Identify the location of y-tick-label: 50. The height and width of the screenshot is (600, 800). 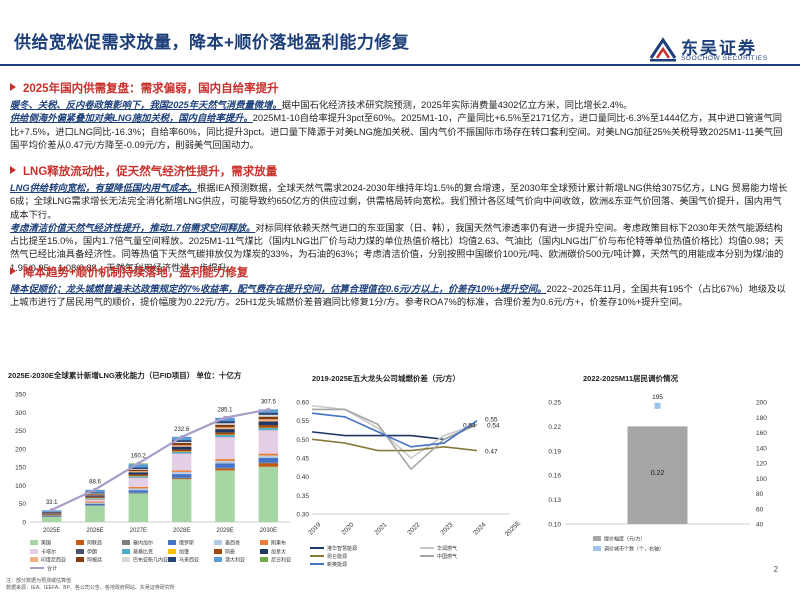
(23, 504).